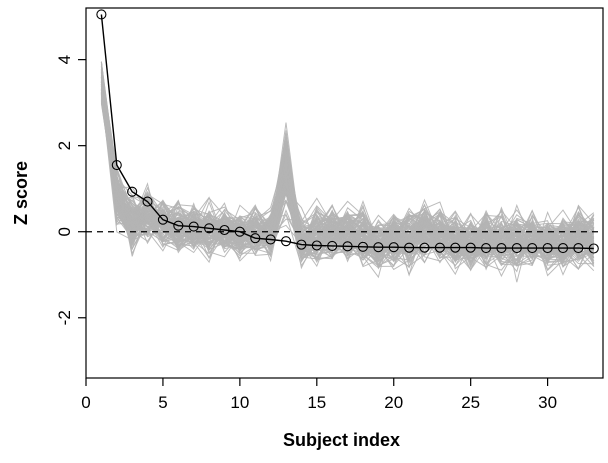  Describe the element at coordinates (470, 402) in the screenshot. I see `x-tick-label: 25` at that location.